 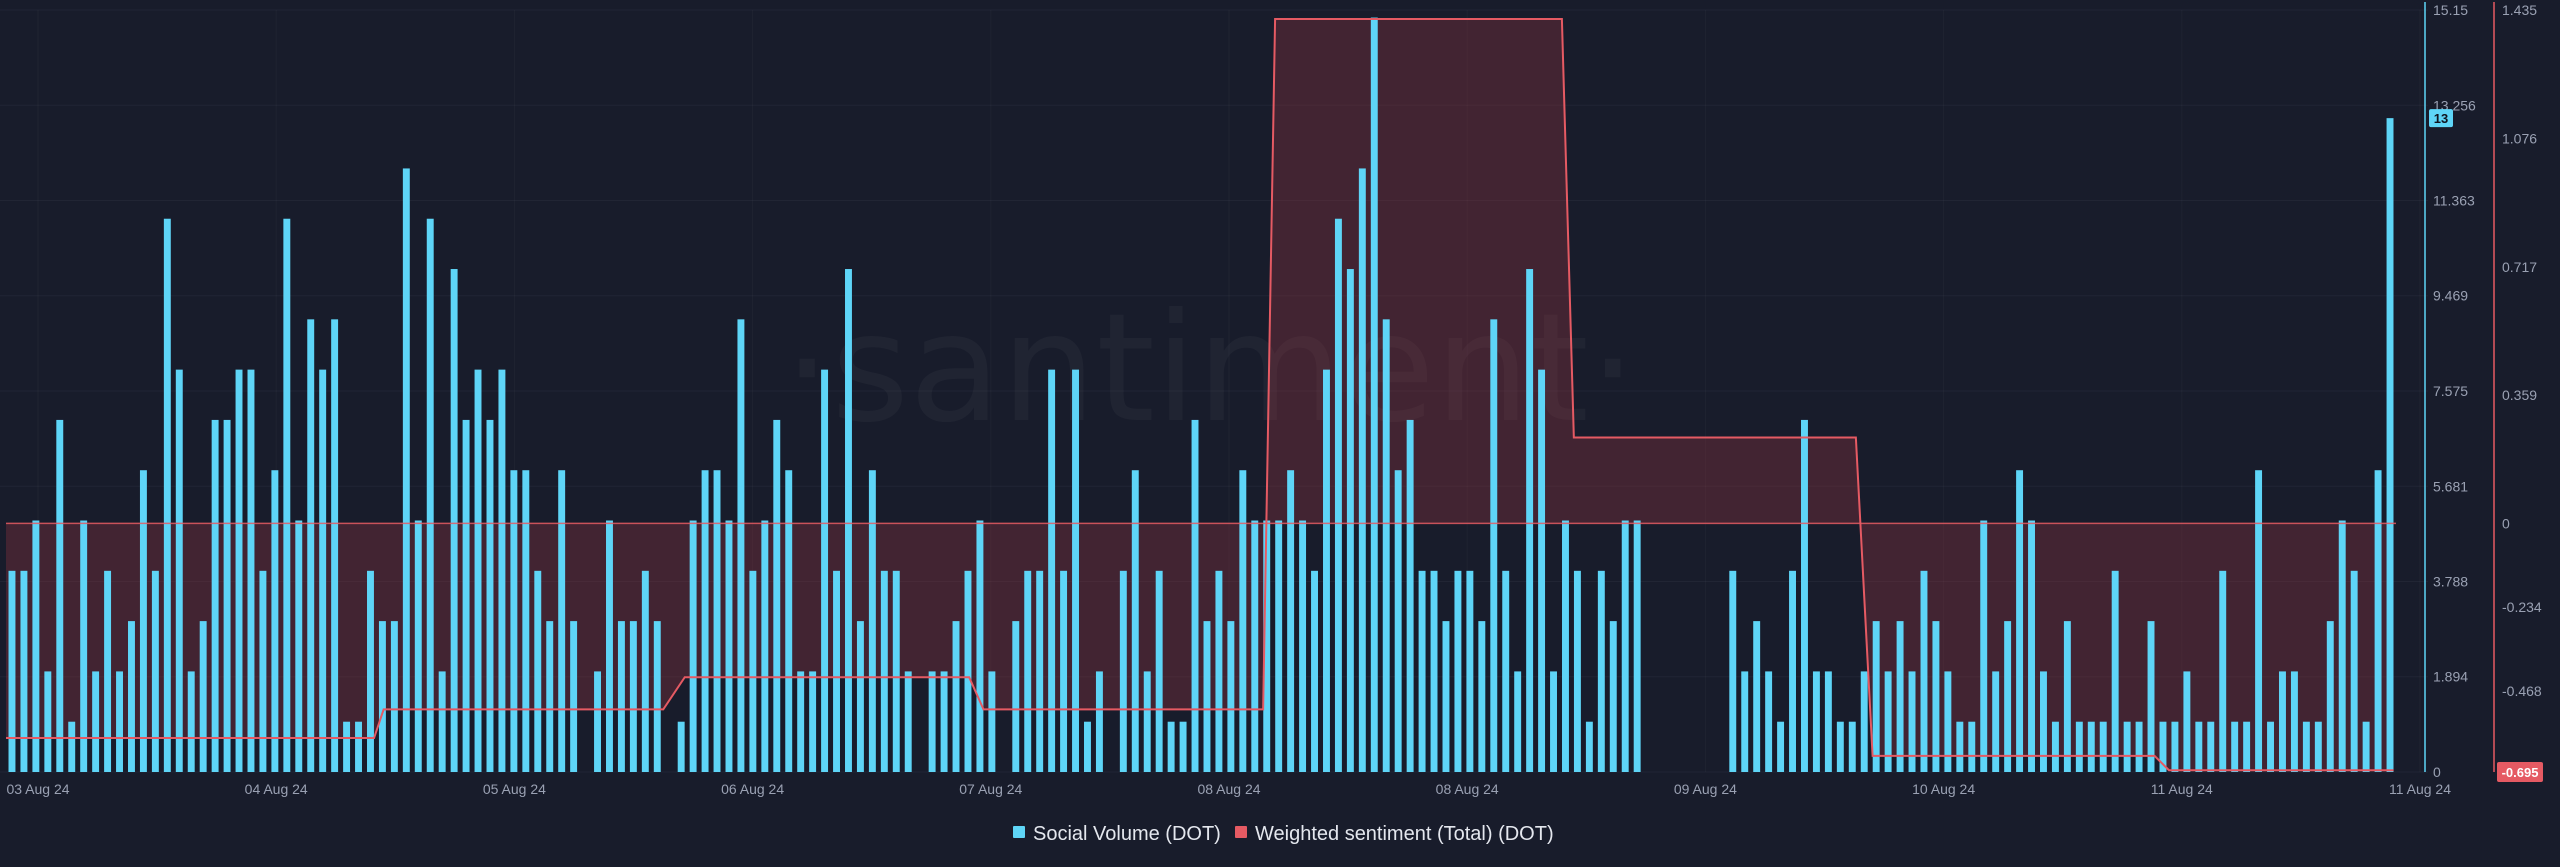 What do you see at coordinates (2450, 391) in the screenshot?
I see `y-left-tick-label: 7.575` at bounding box center [2450, 391].